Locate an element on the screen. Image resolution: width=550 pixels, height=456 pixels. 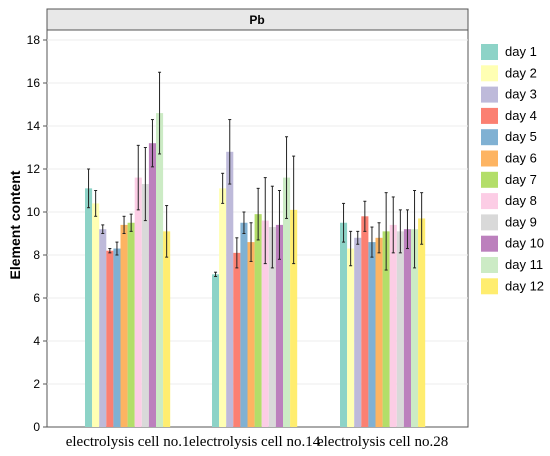
y-tick-label: 16 is located at coordinates (34, 83).